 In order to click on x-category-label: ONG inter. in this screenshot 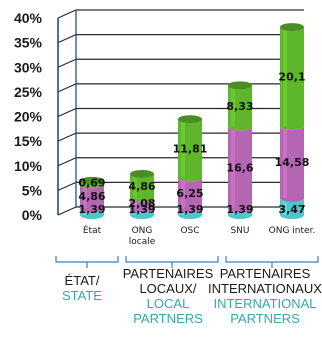, I will do `click(292, 231)`.